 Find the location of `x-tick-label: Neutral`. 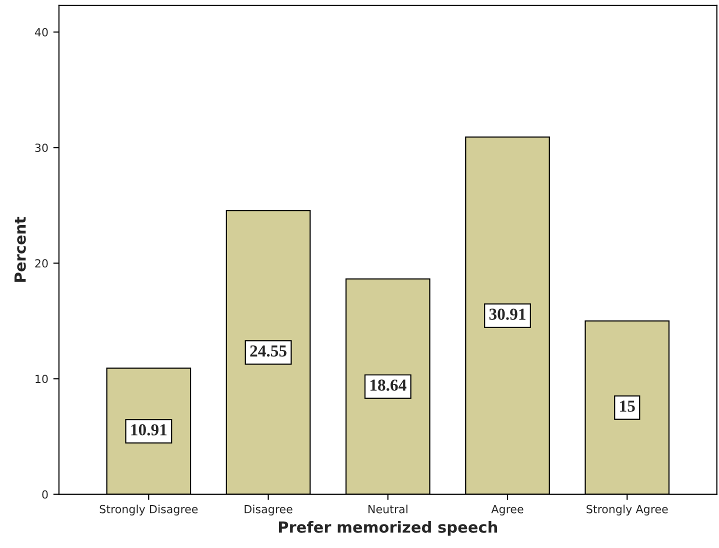

x-tick-label: Neutral is located at coordinates (388, 509).